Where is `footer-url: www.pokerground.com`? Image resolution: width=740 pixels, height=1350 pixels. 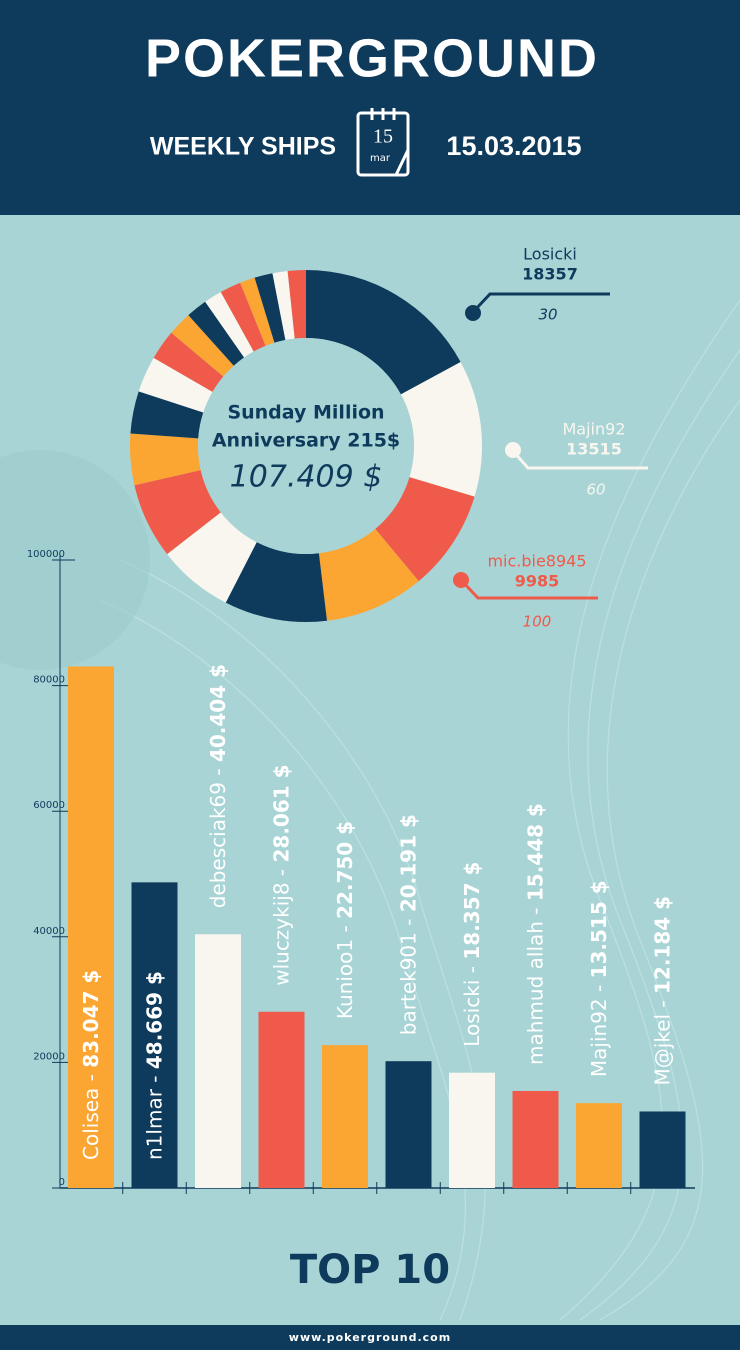 footer-url: www.pokerground.com is located at coordinates (370, 1337).